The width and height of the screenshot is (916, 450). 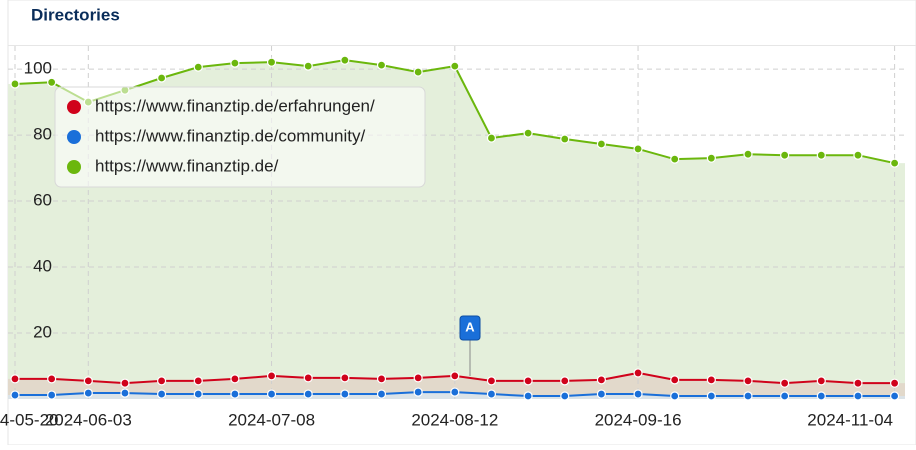 I want to click on x-tick-label: 2024-09-16, so click(x=638, y=419).